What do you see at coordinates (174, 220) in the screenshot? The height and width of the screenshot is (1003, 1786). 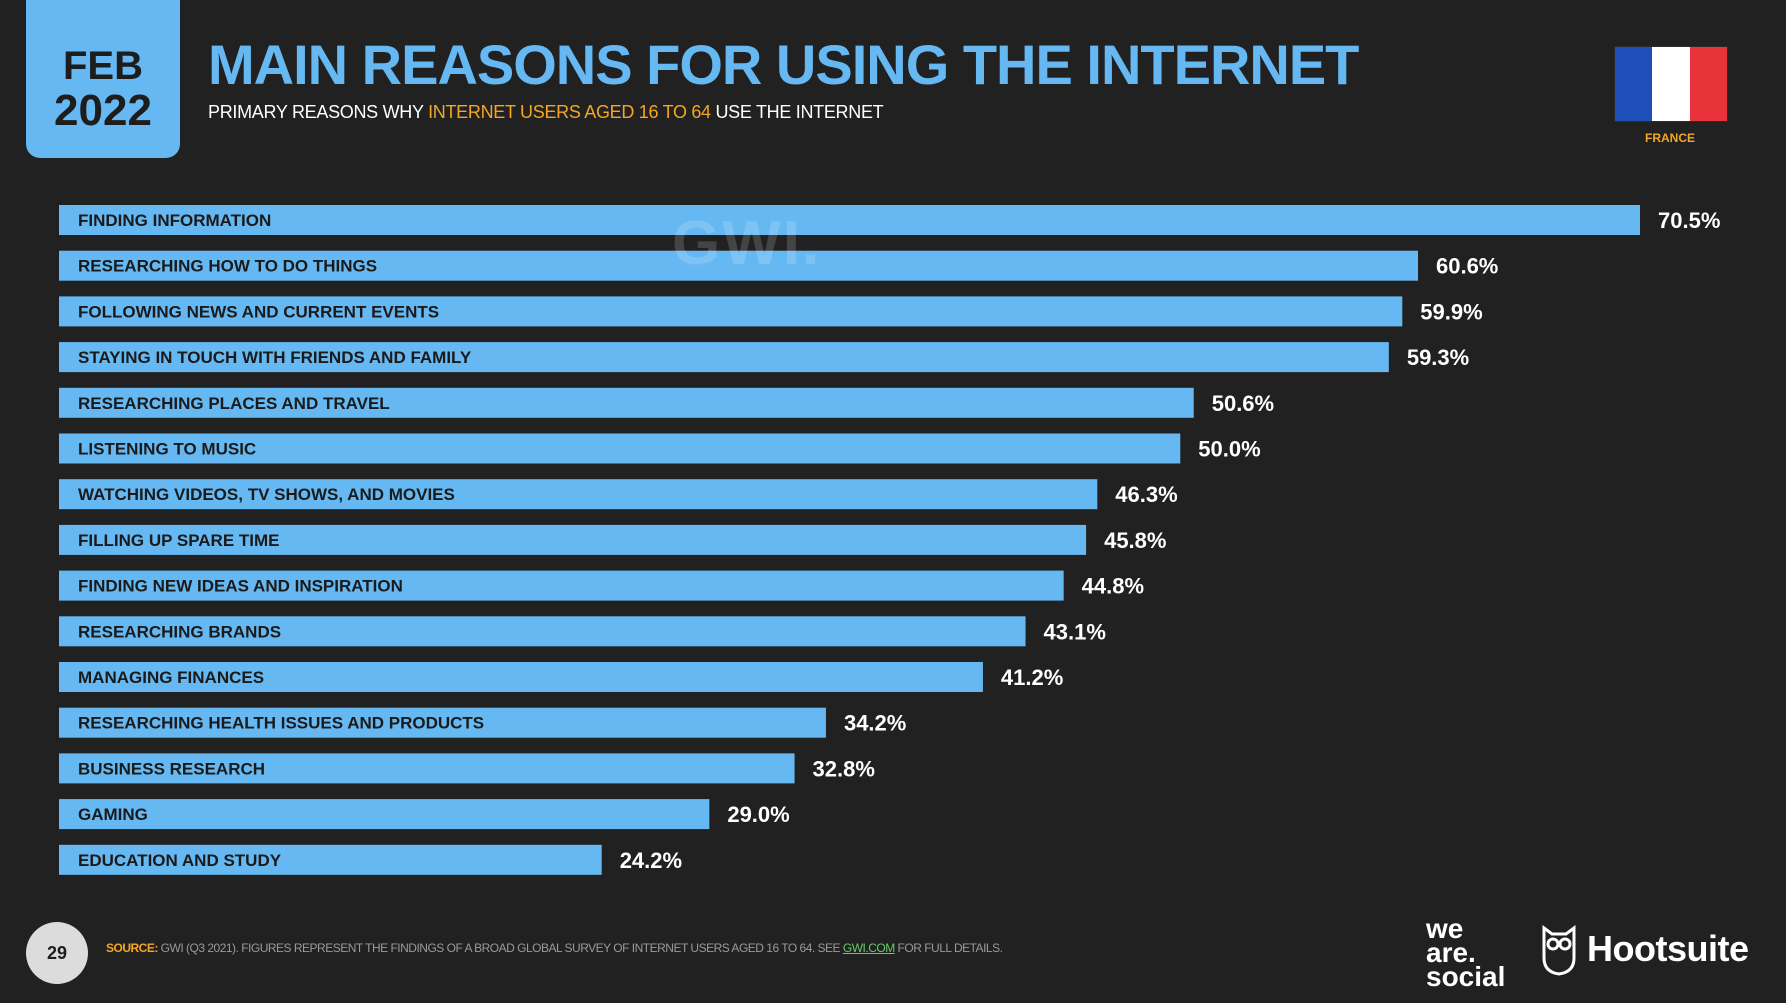 I see `bar-category-label: FINDING INFORMATION` at bounding box center [174, 220].